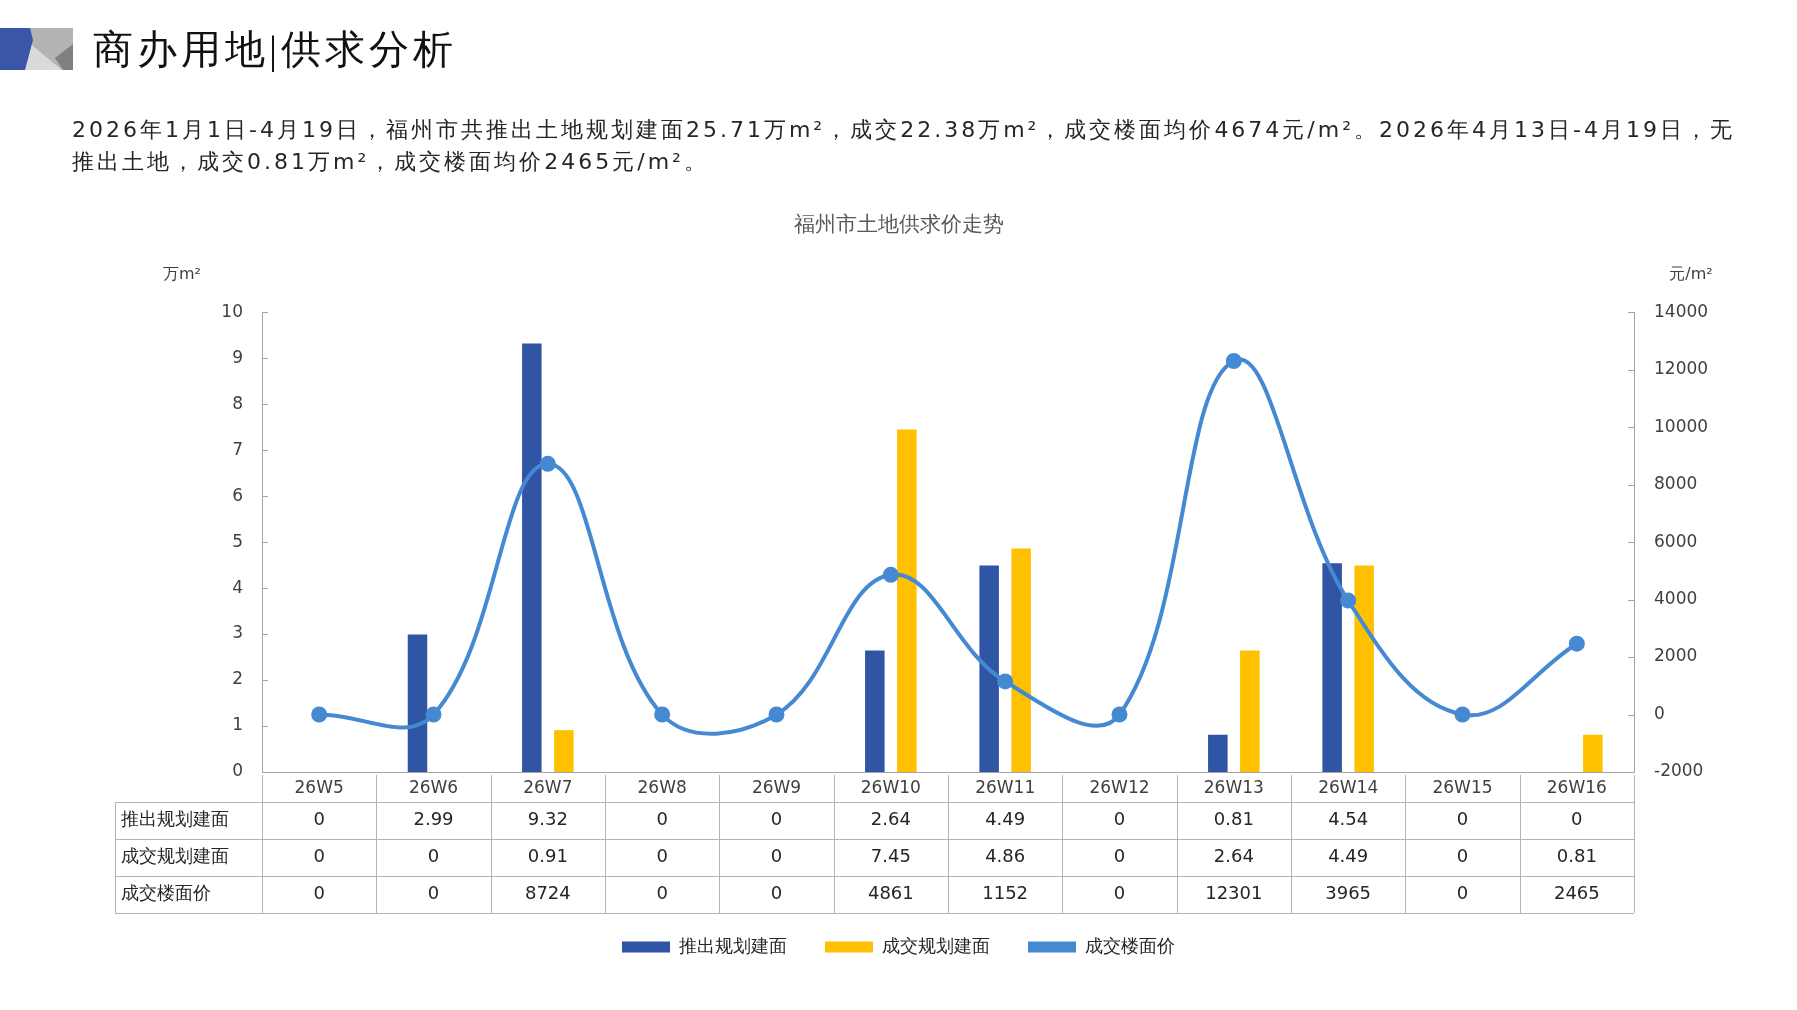 This screenshot has height=1010, width=1797. Describe the element at coordinates (1576, 786) in the screenshot. I see `x-tick-label: 26W16` at that location.